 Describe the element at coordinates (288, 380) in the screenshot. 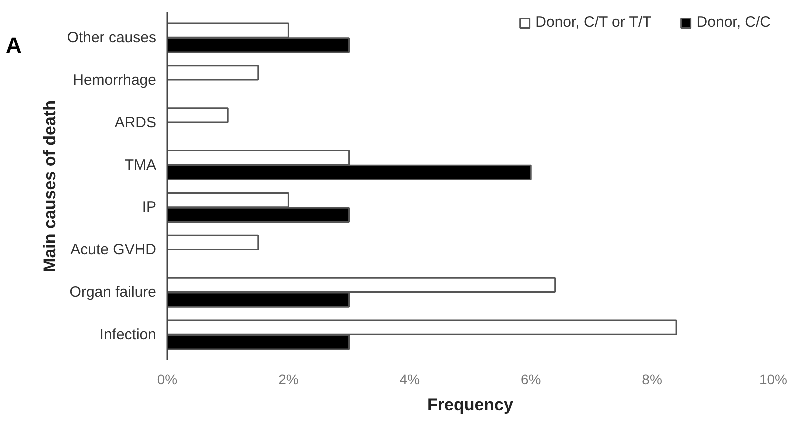

I see `x-tick-label: 2%` at that location.